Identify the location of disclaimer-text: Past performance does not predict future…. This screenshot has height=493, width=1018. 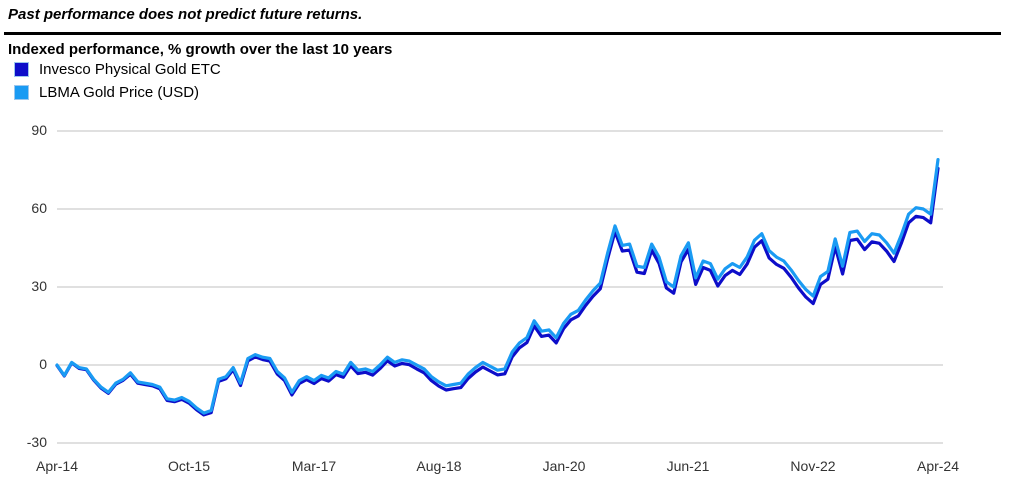
(185, 14).